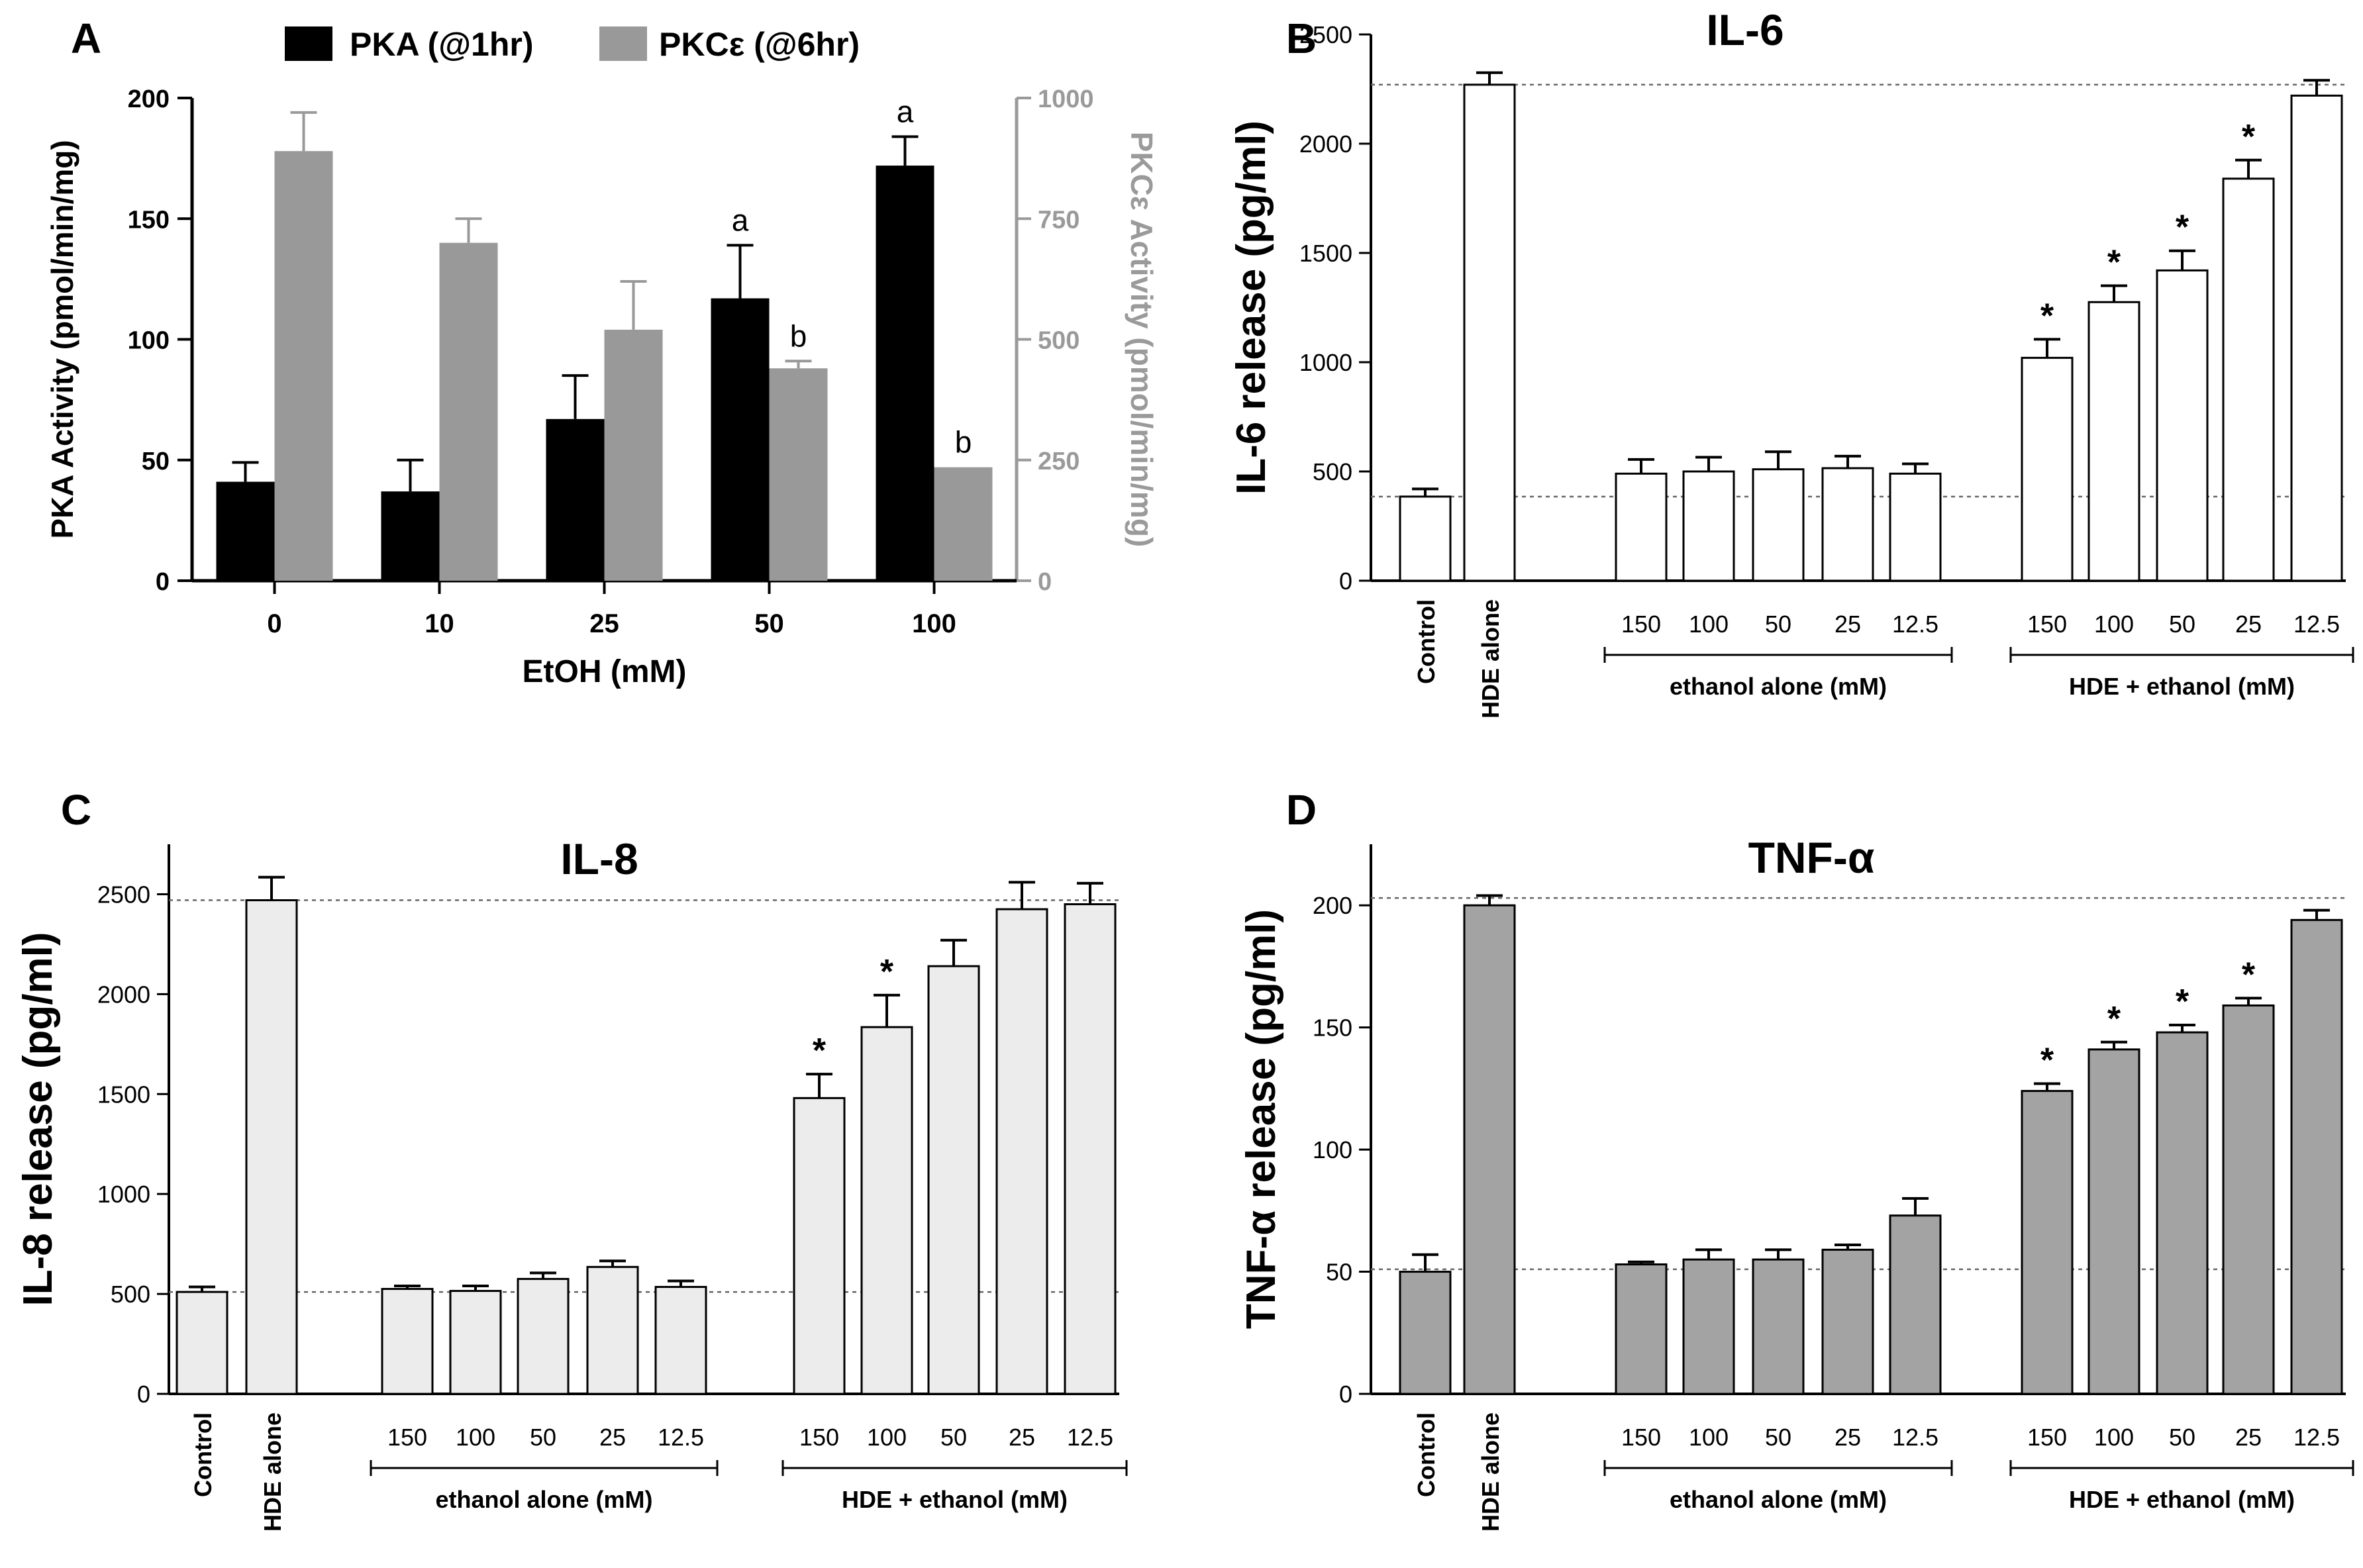 The width and height of the screenshot is (2363, 1568). Describe the element at coordinates (2248, 624) in the screenshot. I see `panel-b-xlabel-10: 25` at that location.